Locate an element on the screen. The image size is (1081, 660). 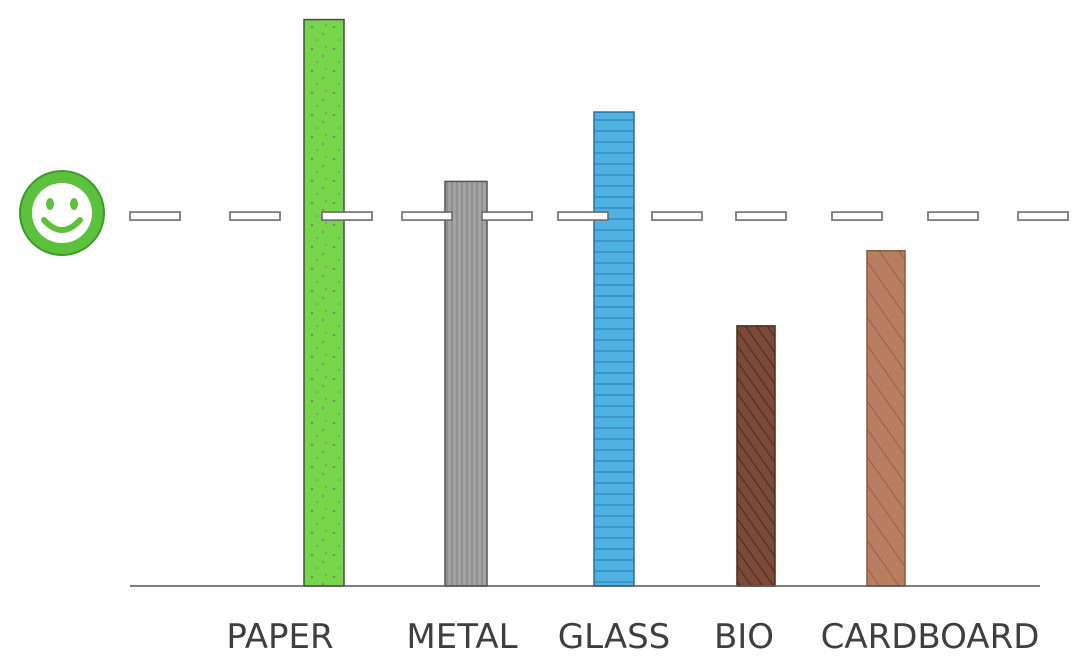
x-tick-label-bio: BIO is located at coordinates (744, 637).